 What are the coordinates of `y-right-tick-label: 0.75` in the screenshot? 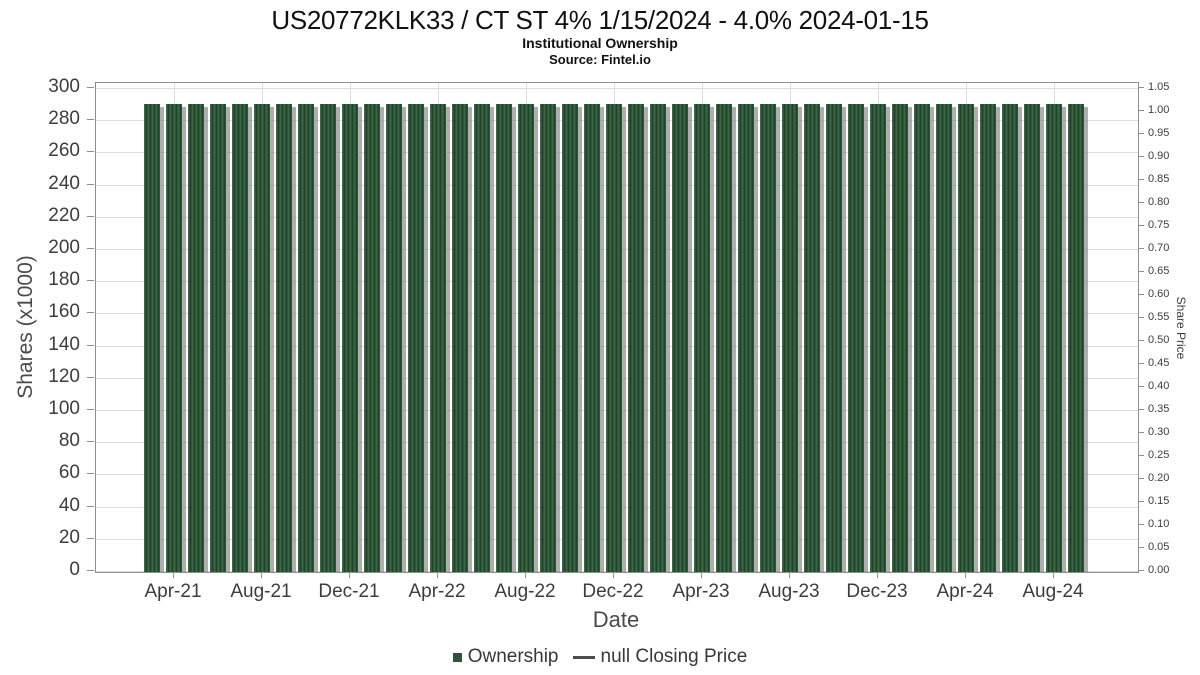 It's located at (1159, 225).